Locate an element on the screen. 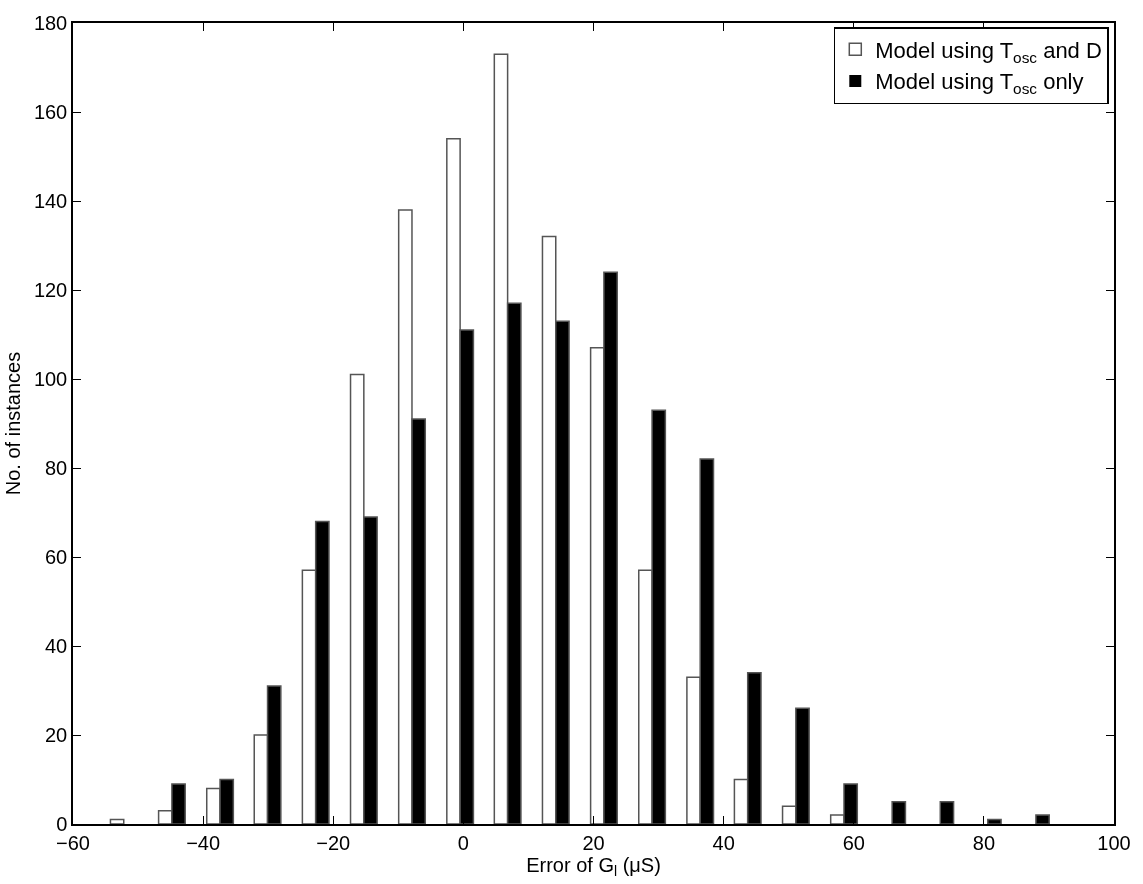 Image resolution: width=1143 pixels, height=884 pixels. x-tick-label: −20 is located at coordinates (333, 842).